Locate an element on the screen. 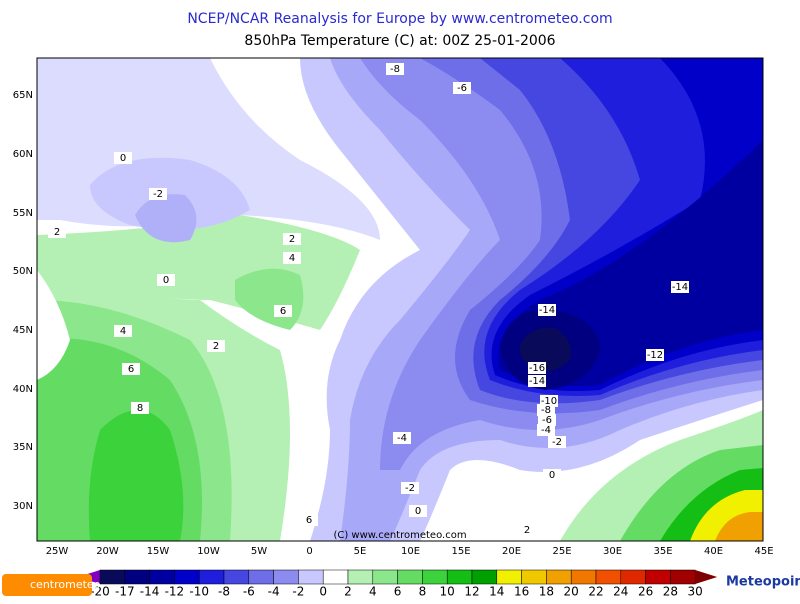 This screenshot has width=800, height=604. colorbar-label: 4 is located at coordinates (373, 592).